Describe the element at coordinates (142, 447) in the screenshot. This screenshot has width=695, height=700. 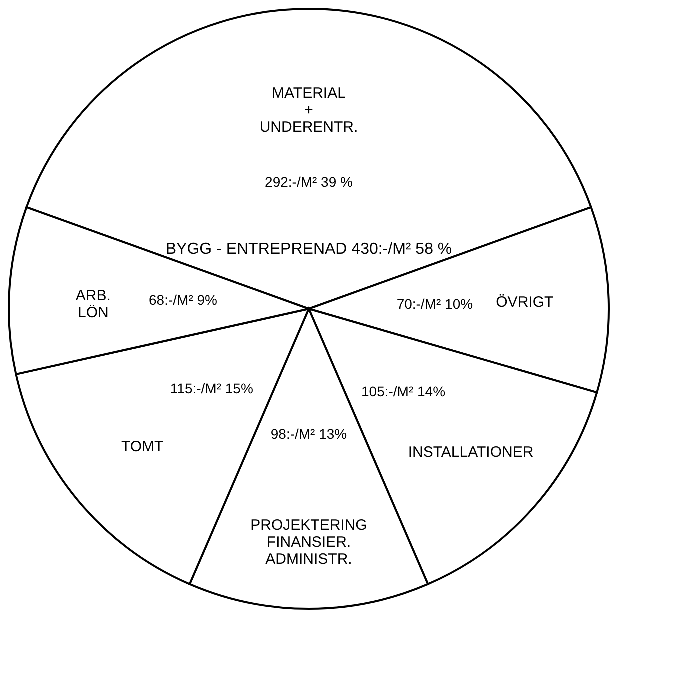
I see `slice-label: TOMT` at that location.